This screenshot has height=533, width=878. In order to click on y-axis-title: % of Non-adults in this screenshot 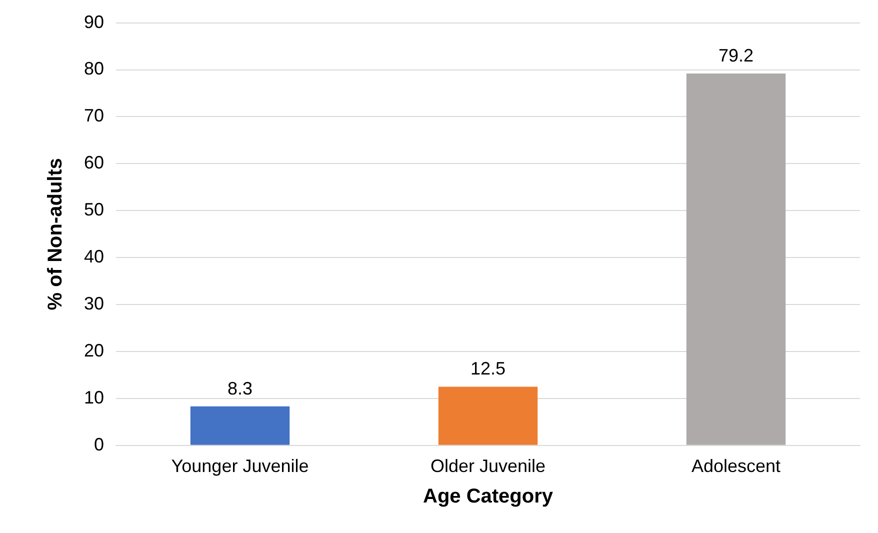, I will do `click(55, 234)`.